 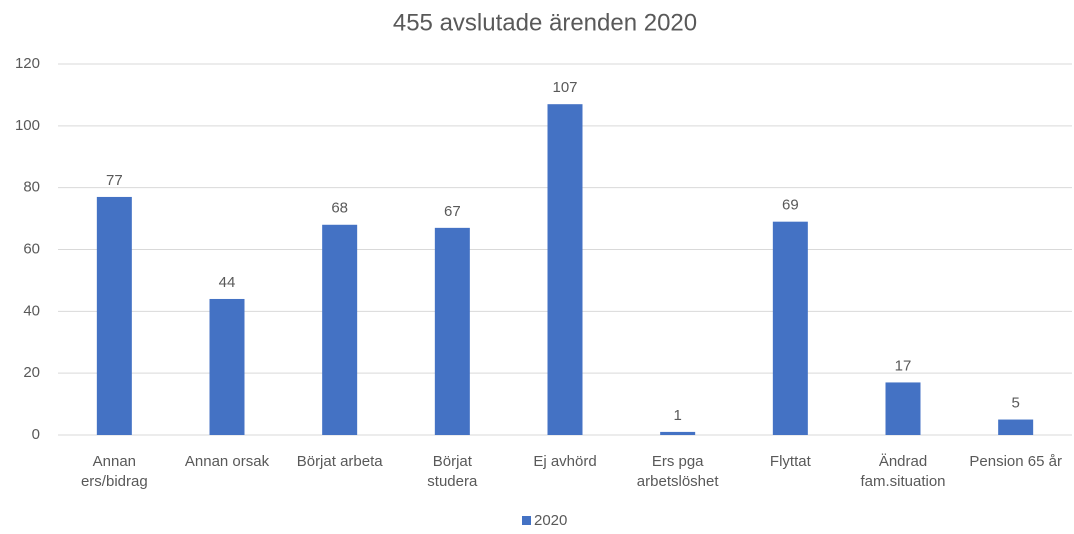 What do you see at coordinates (27, 63) in the screenshot?
I see `y-tick-label: 120` at bounding box center [27, 63].